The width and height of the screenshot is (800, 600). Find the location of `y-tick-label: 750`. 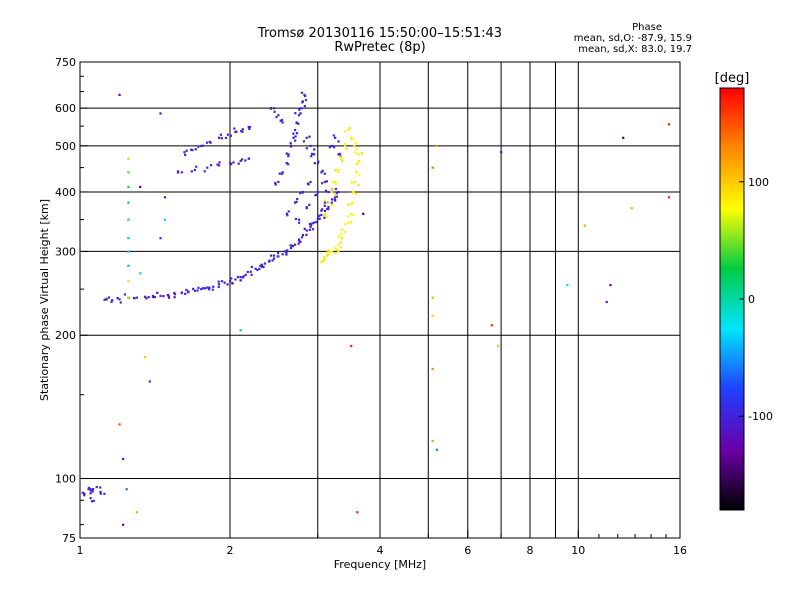

y-tick-label: 750 is located at coordinates (65, 62).